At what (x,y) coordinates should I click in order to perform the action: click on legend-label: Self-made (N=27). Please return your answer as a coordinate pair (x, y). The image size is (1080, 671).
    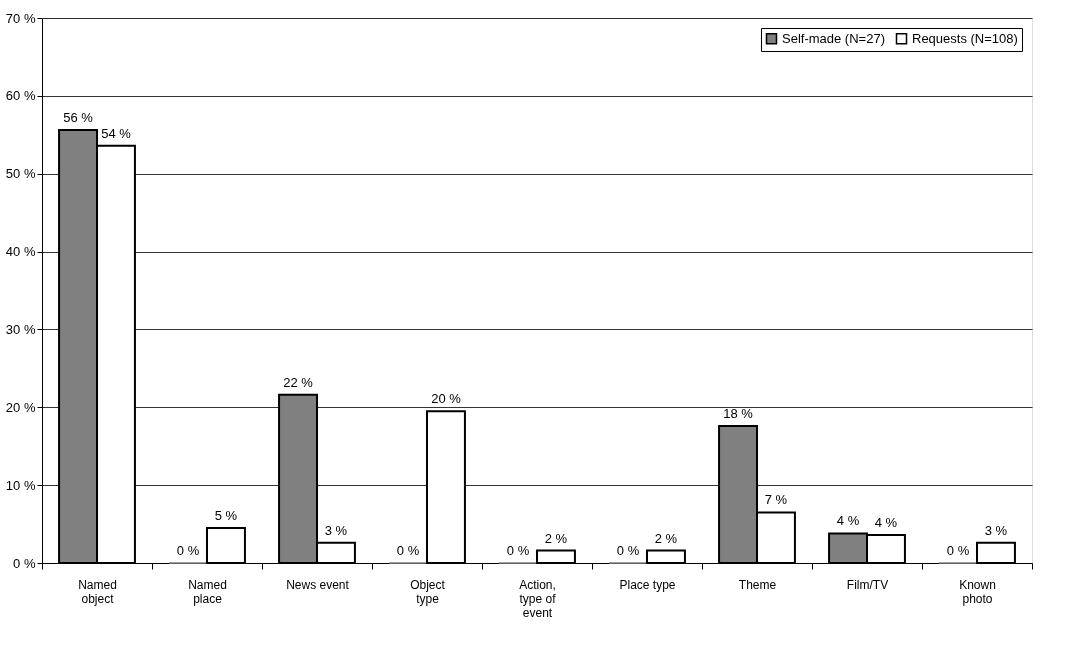
    Looking at the image, I should click on (833, 38).